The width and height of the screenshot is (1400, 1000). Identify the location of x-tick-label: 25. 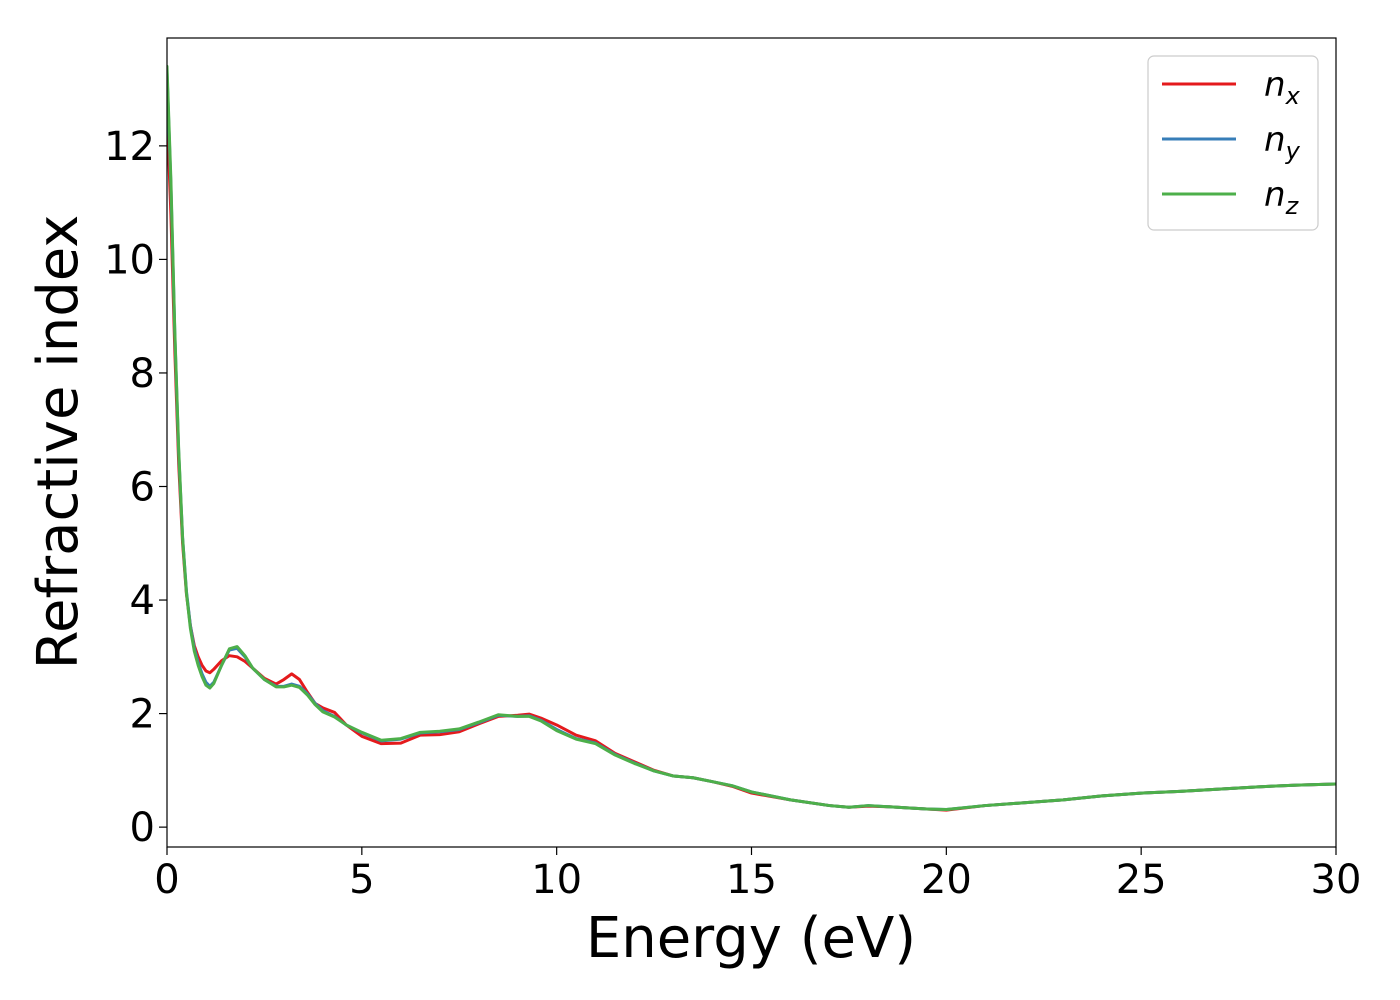
(1141, 880).